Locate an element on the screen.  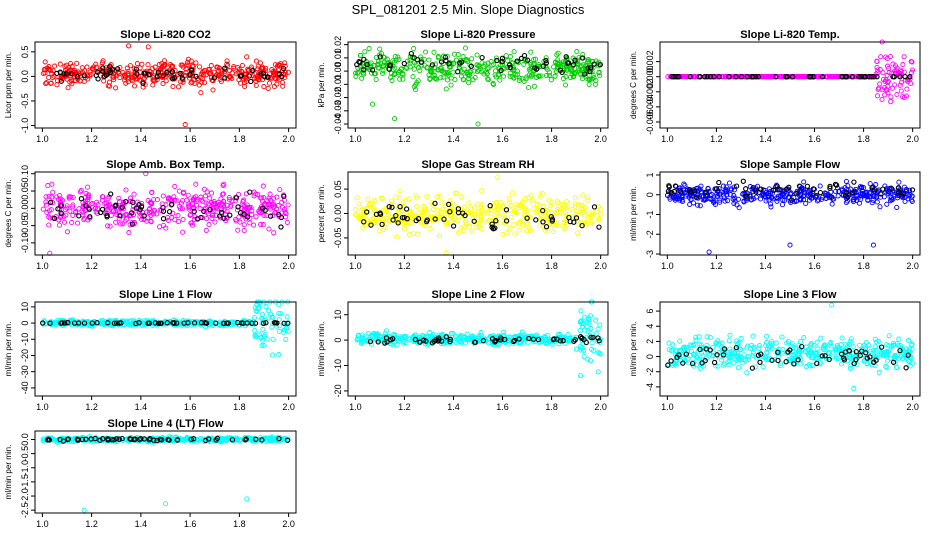
y-tick-label: -0.05 is located at coordinates (338, 238).